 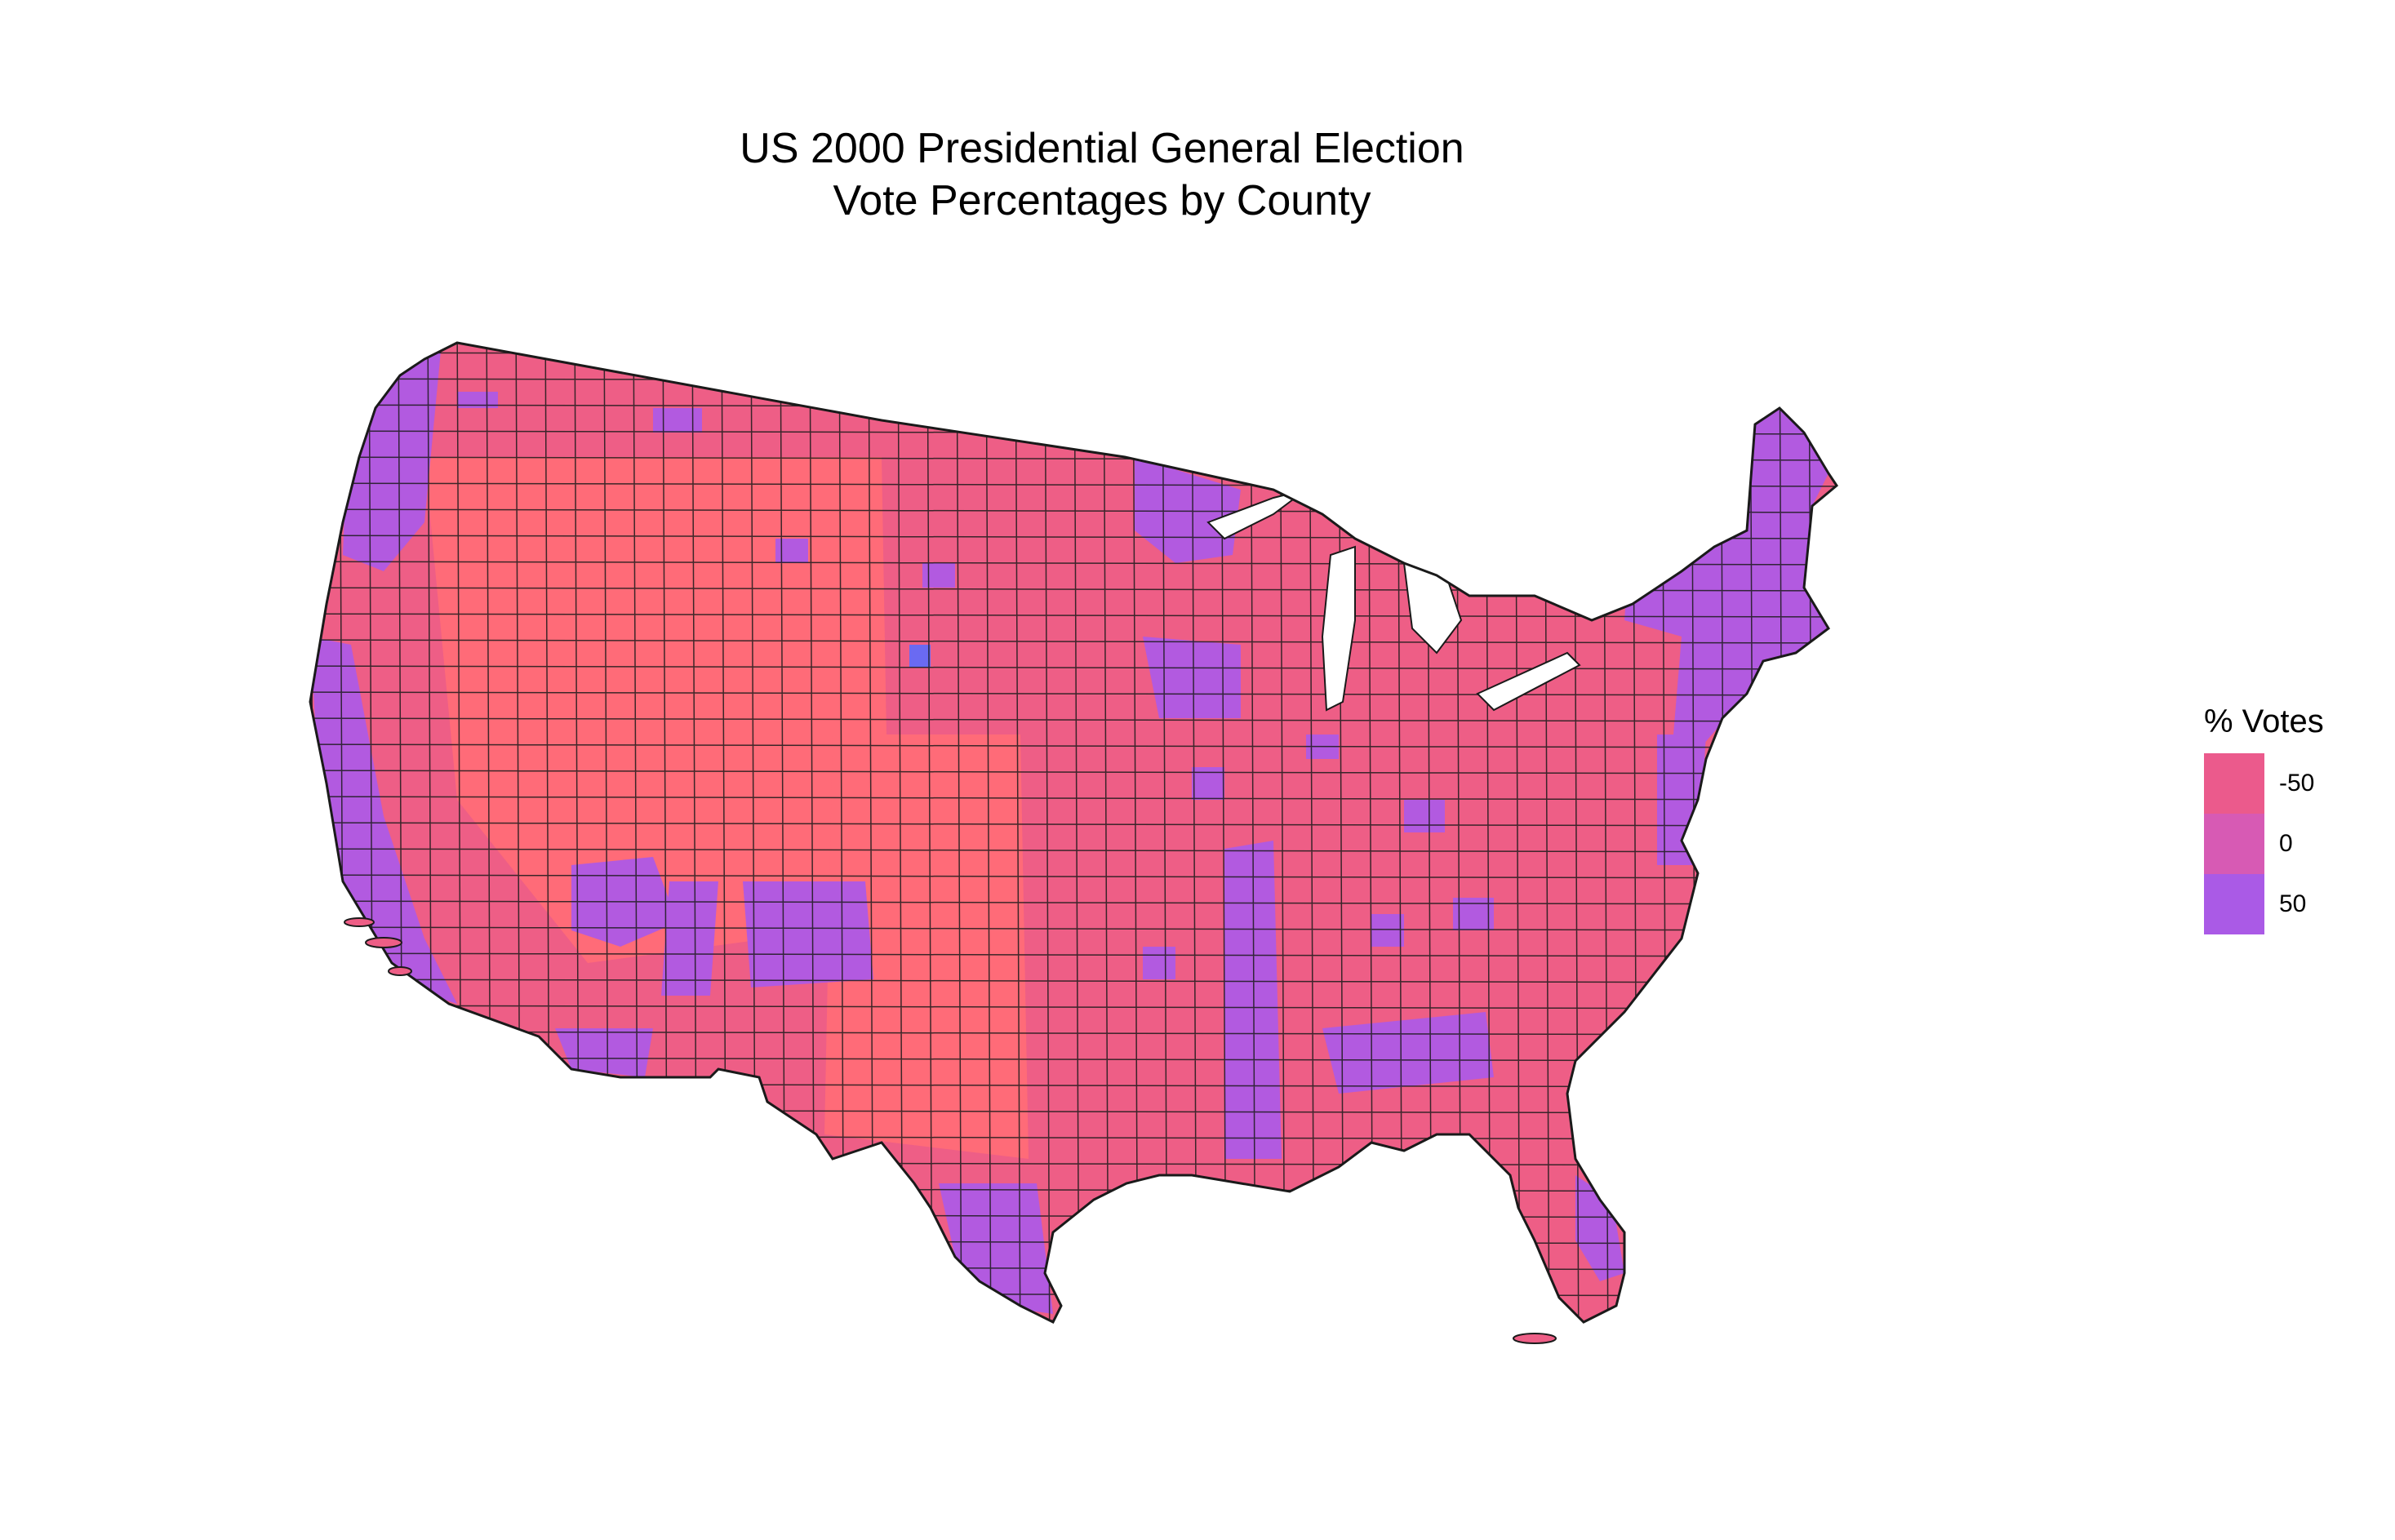 What do you see at coordinates (920, 656) in the screenshot?
I see `county-strong-dem` at bounding box center [920, 656].